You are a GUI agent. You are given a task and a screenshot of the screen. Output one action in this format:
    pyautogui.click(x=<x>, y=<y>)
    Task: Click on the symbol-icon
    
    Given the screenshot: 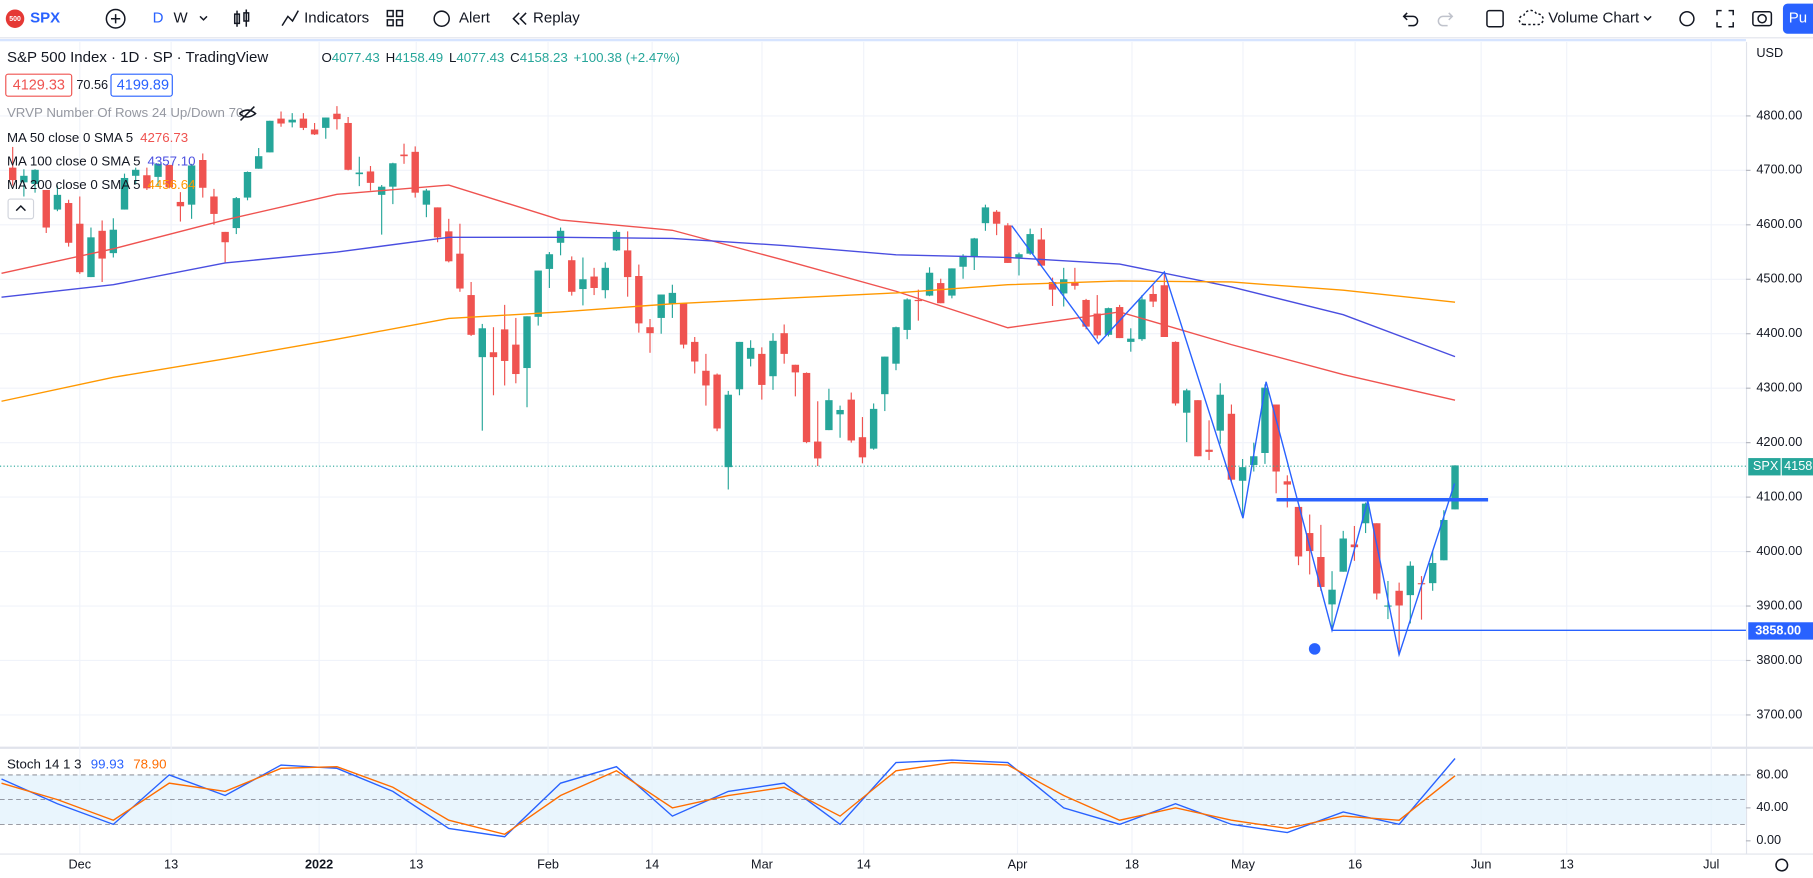 What is the action you would take?
    pyautogui.click(x=15, y=18)
    